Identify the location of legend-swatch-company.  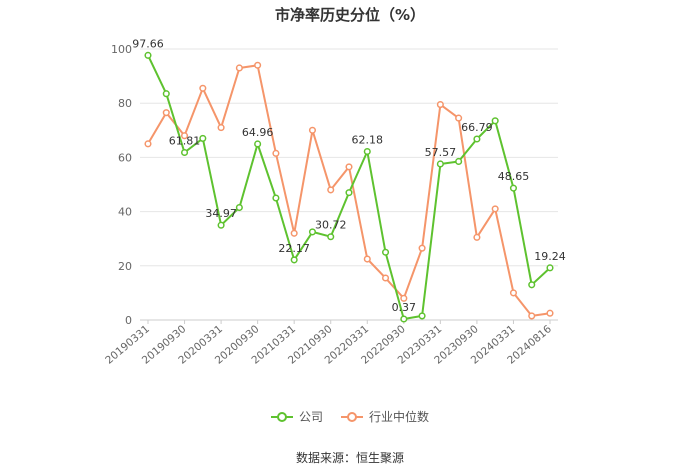
(281, 417).